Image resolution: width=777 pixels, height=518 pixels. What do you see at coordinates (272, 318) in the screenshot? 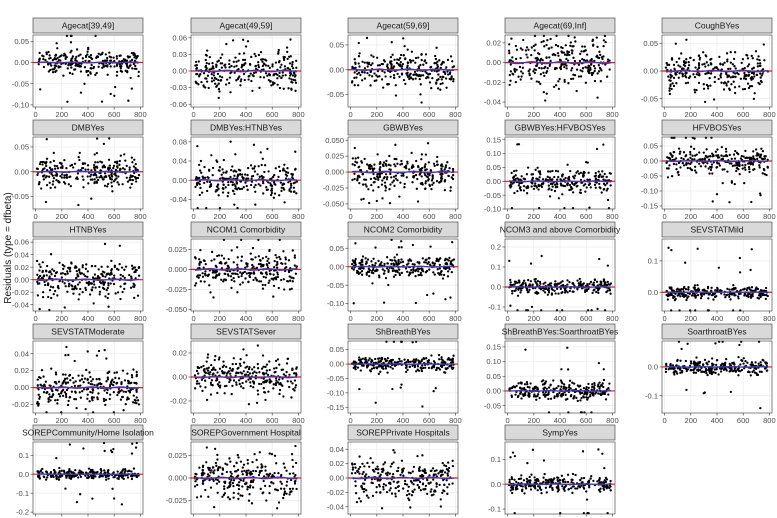
I see `x-tick-label: 600` at bounding box center [272, 318].